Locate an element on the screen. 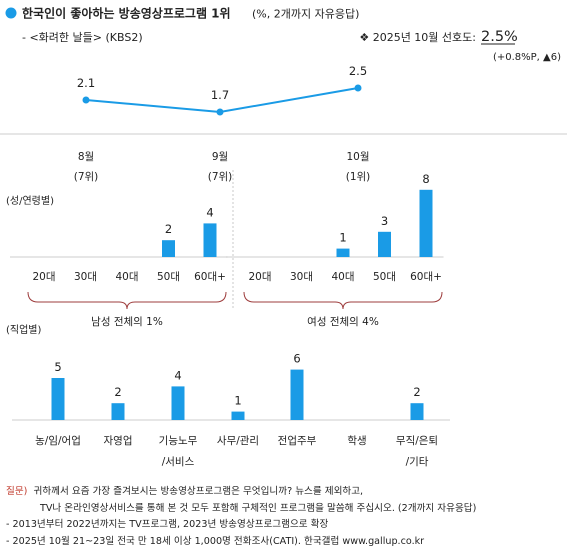 The image size is (567, 559). preference-value: 2.5% is located at coordinates (499, 37).